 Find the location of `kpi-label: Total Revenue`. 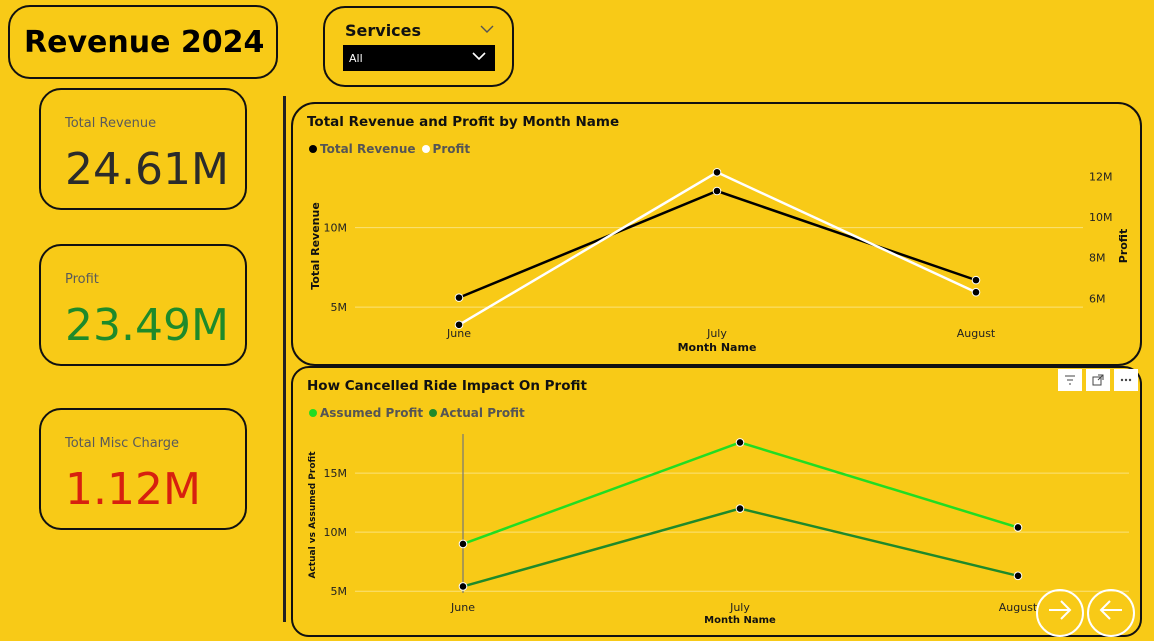

kpi-label: Total Revenue is located at coordinates (111, 123).